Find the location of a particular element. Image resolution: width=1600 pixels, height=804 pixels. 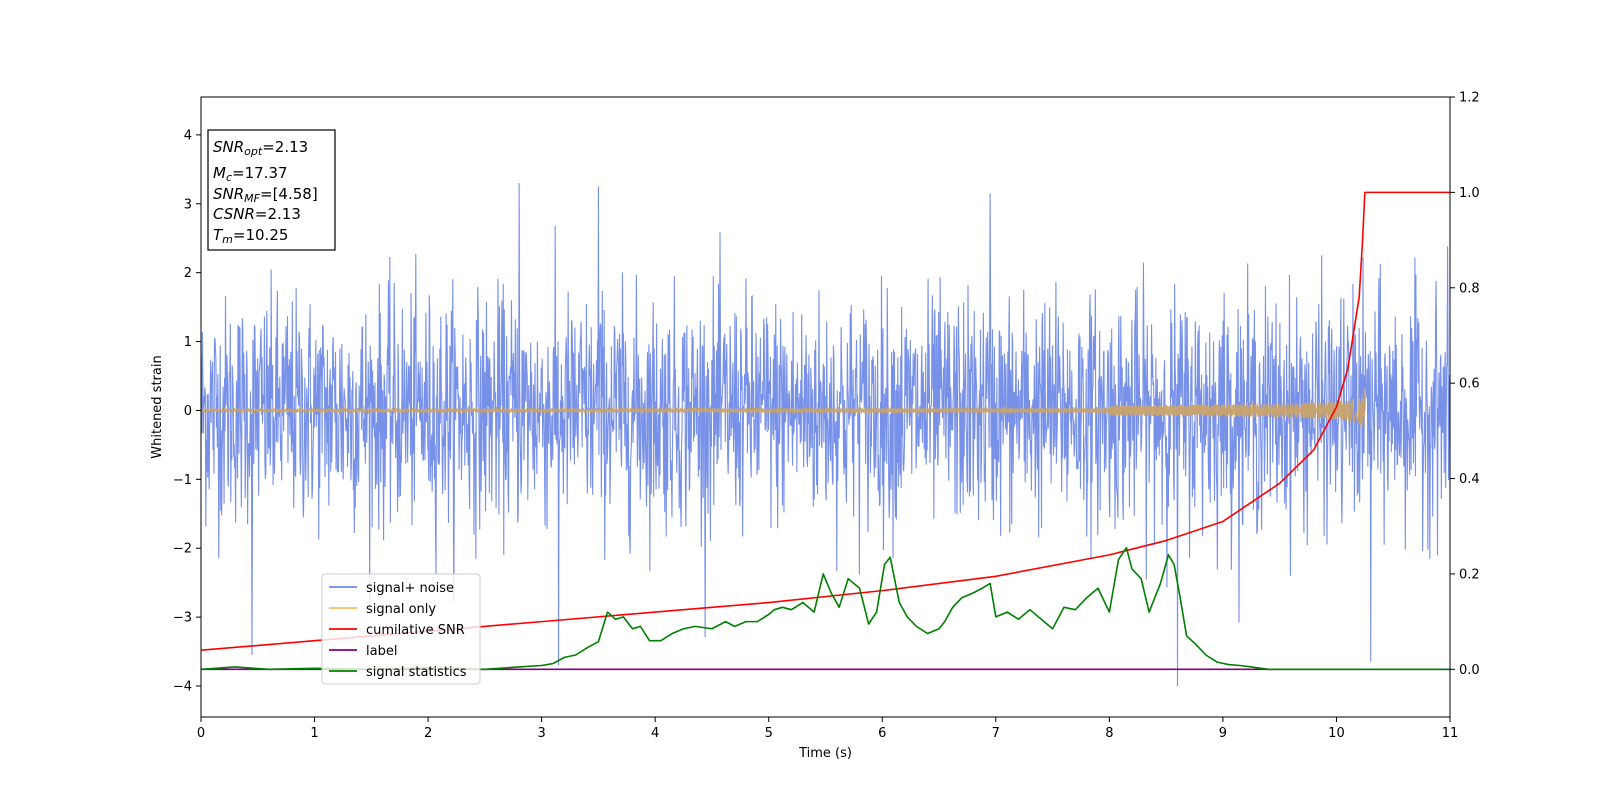

y2-tick-label: 0.0 is located at coordinates (1469, 670).